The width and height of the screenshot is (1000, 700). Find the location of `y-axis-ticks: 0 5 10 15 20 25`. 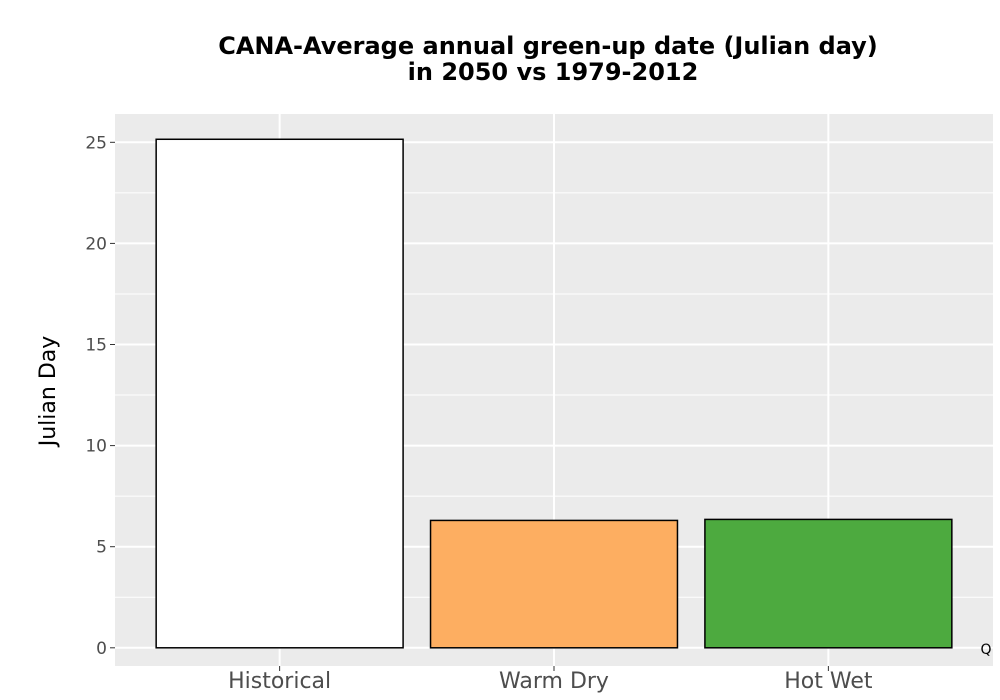

y-axis-ticks: 0 5 10 15 20 25 is located at coordinates (100, 396).